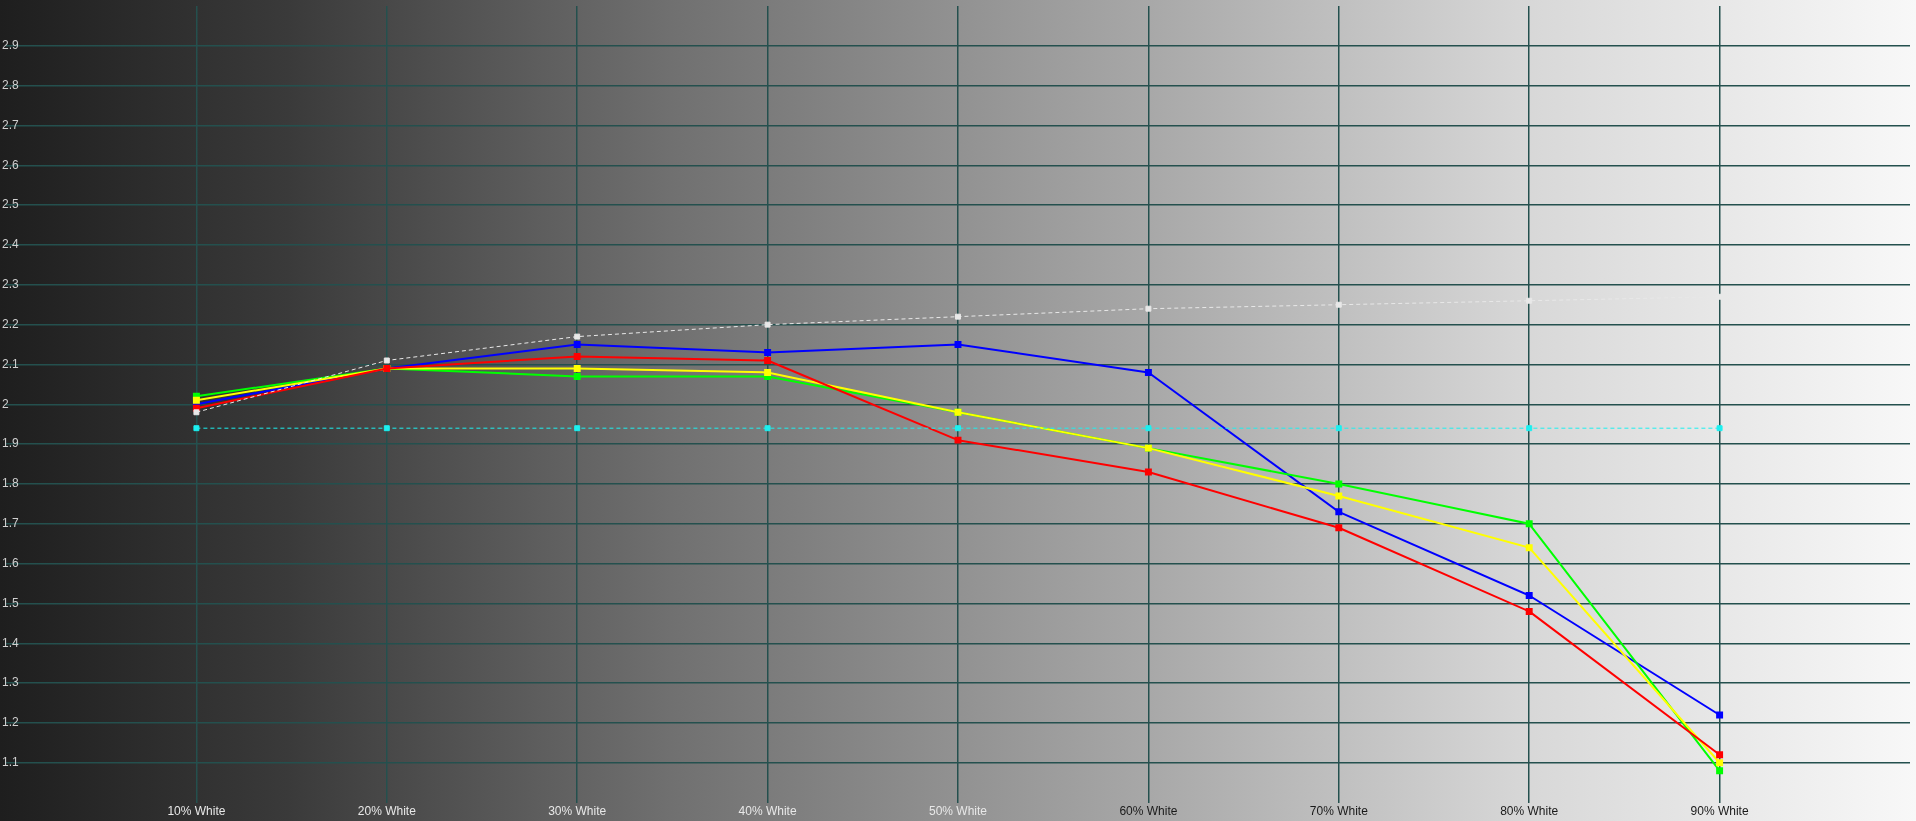  Describe the element at coordinates (1148, 811) in the screenshot. I see `x-tick-label: 60% White` at that location.